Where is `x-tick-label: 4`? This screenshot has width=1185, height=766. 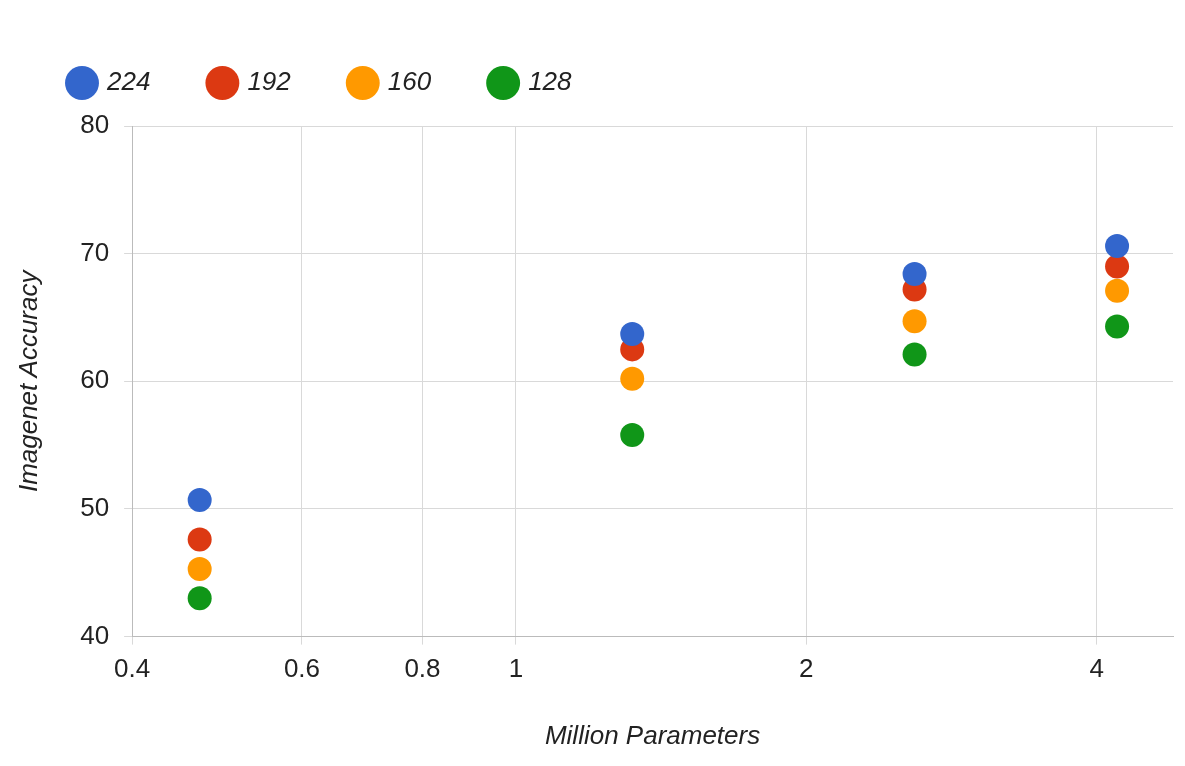
x-tick-label: 4 is located at coordinates (1096, 668).